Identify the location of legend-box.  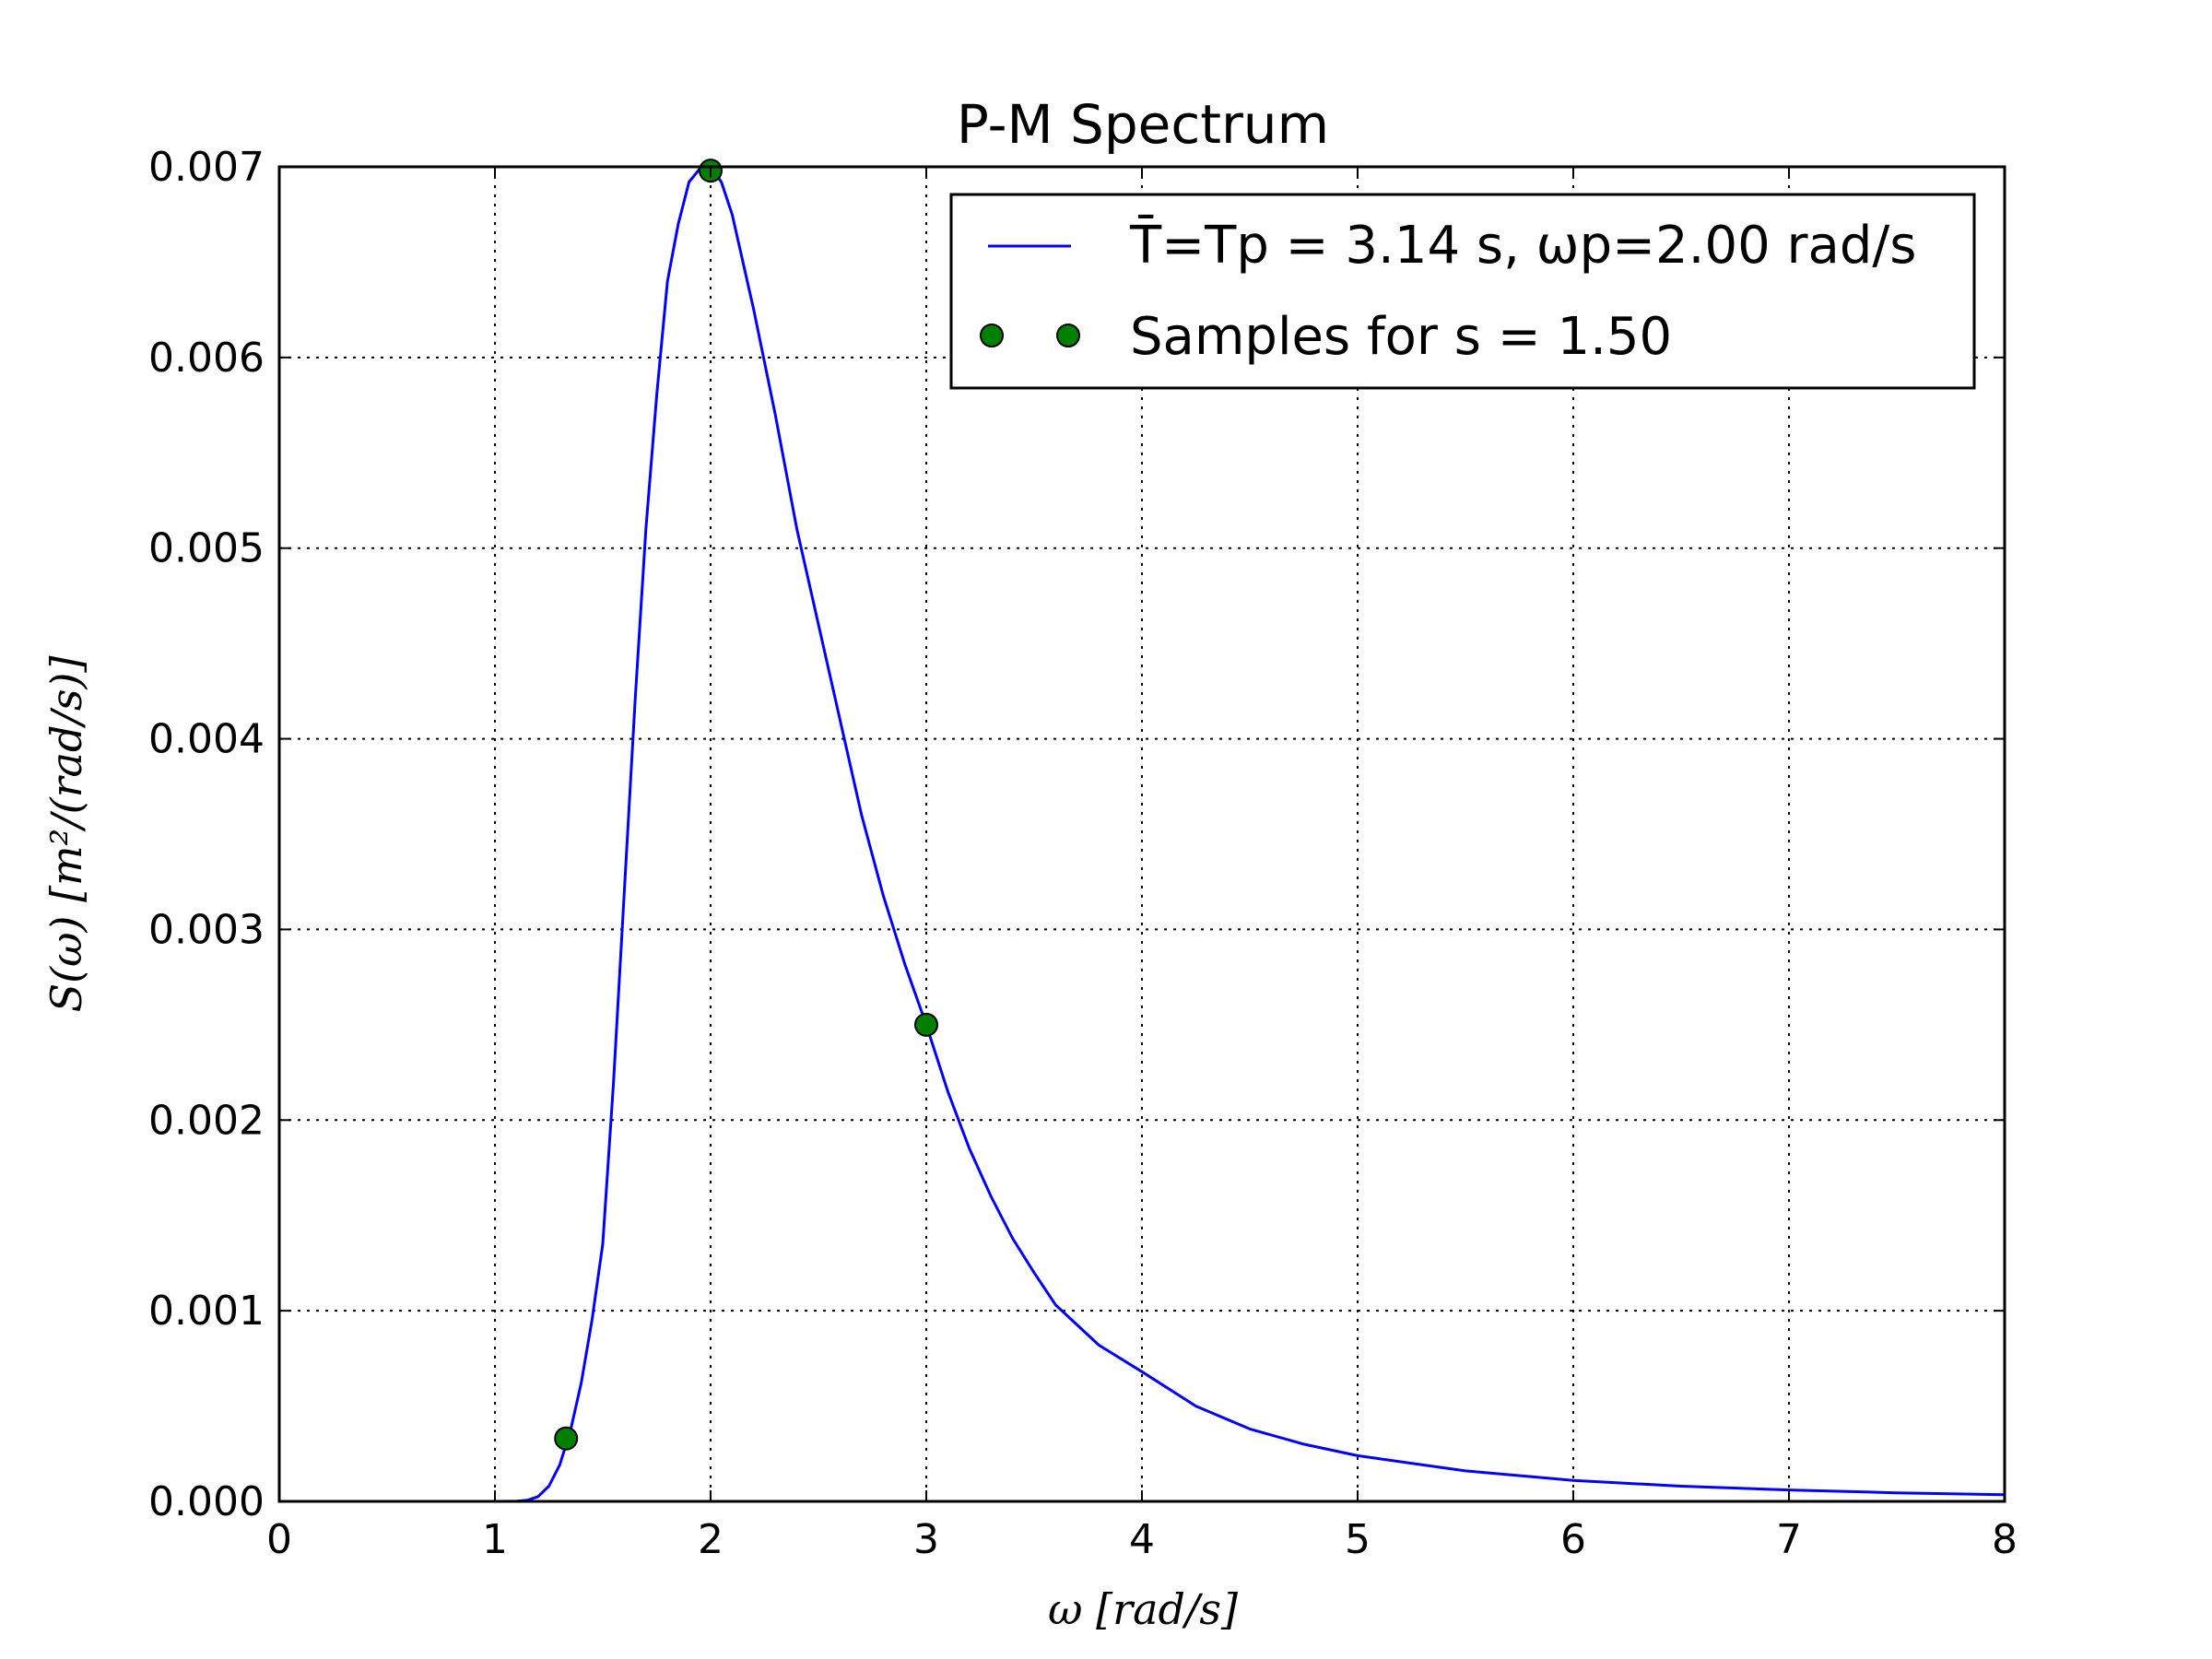
(1462, 291).